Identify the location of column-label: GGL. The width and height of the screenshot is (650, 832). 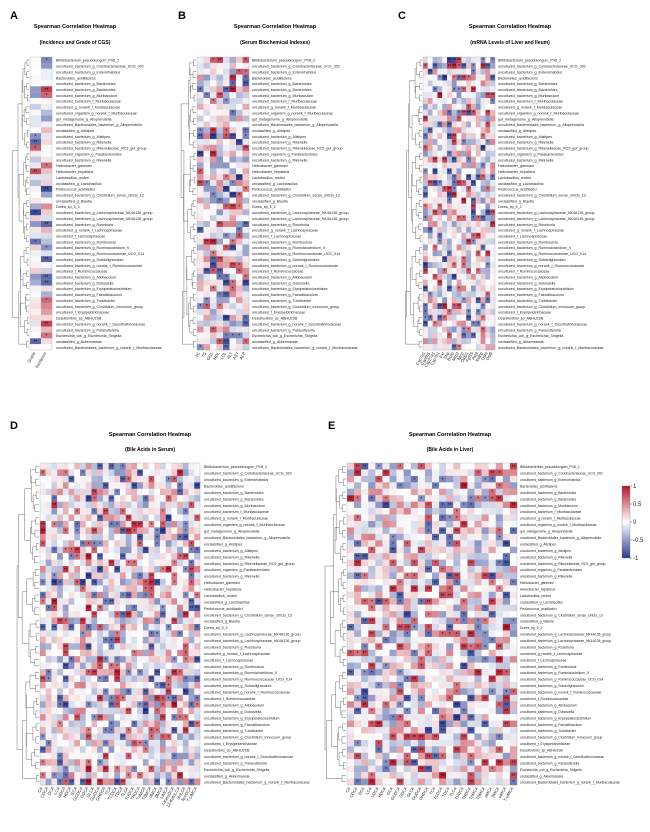
(209, 355).